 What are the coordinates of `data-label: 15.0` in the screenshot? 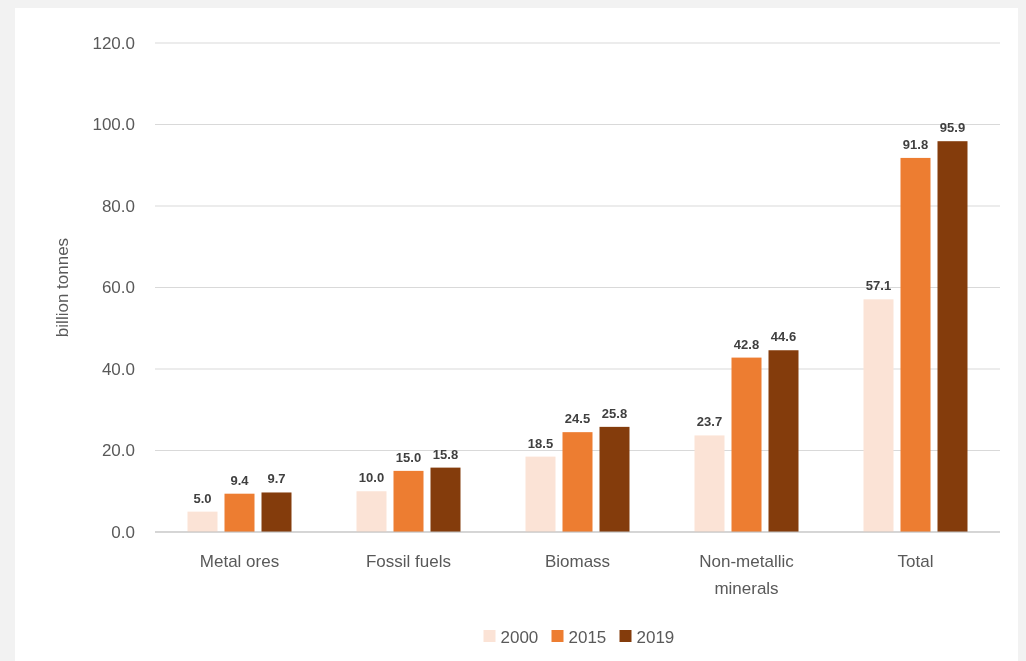 It's located at (408, 457).